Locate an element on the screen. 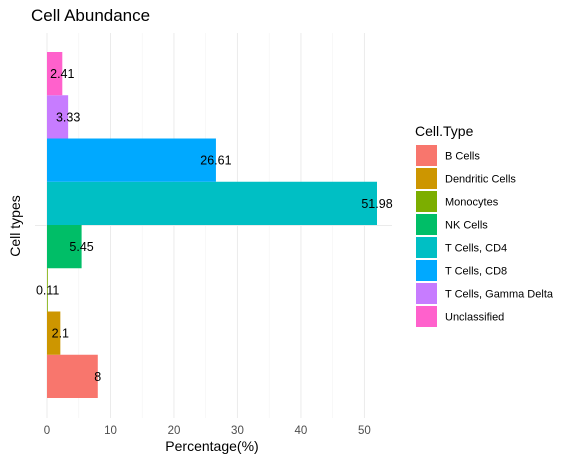 This screenshot has width=576, height=461. data-label: 26.61 is located at coordinates (215, 161).